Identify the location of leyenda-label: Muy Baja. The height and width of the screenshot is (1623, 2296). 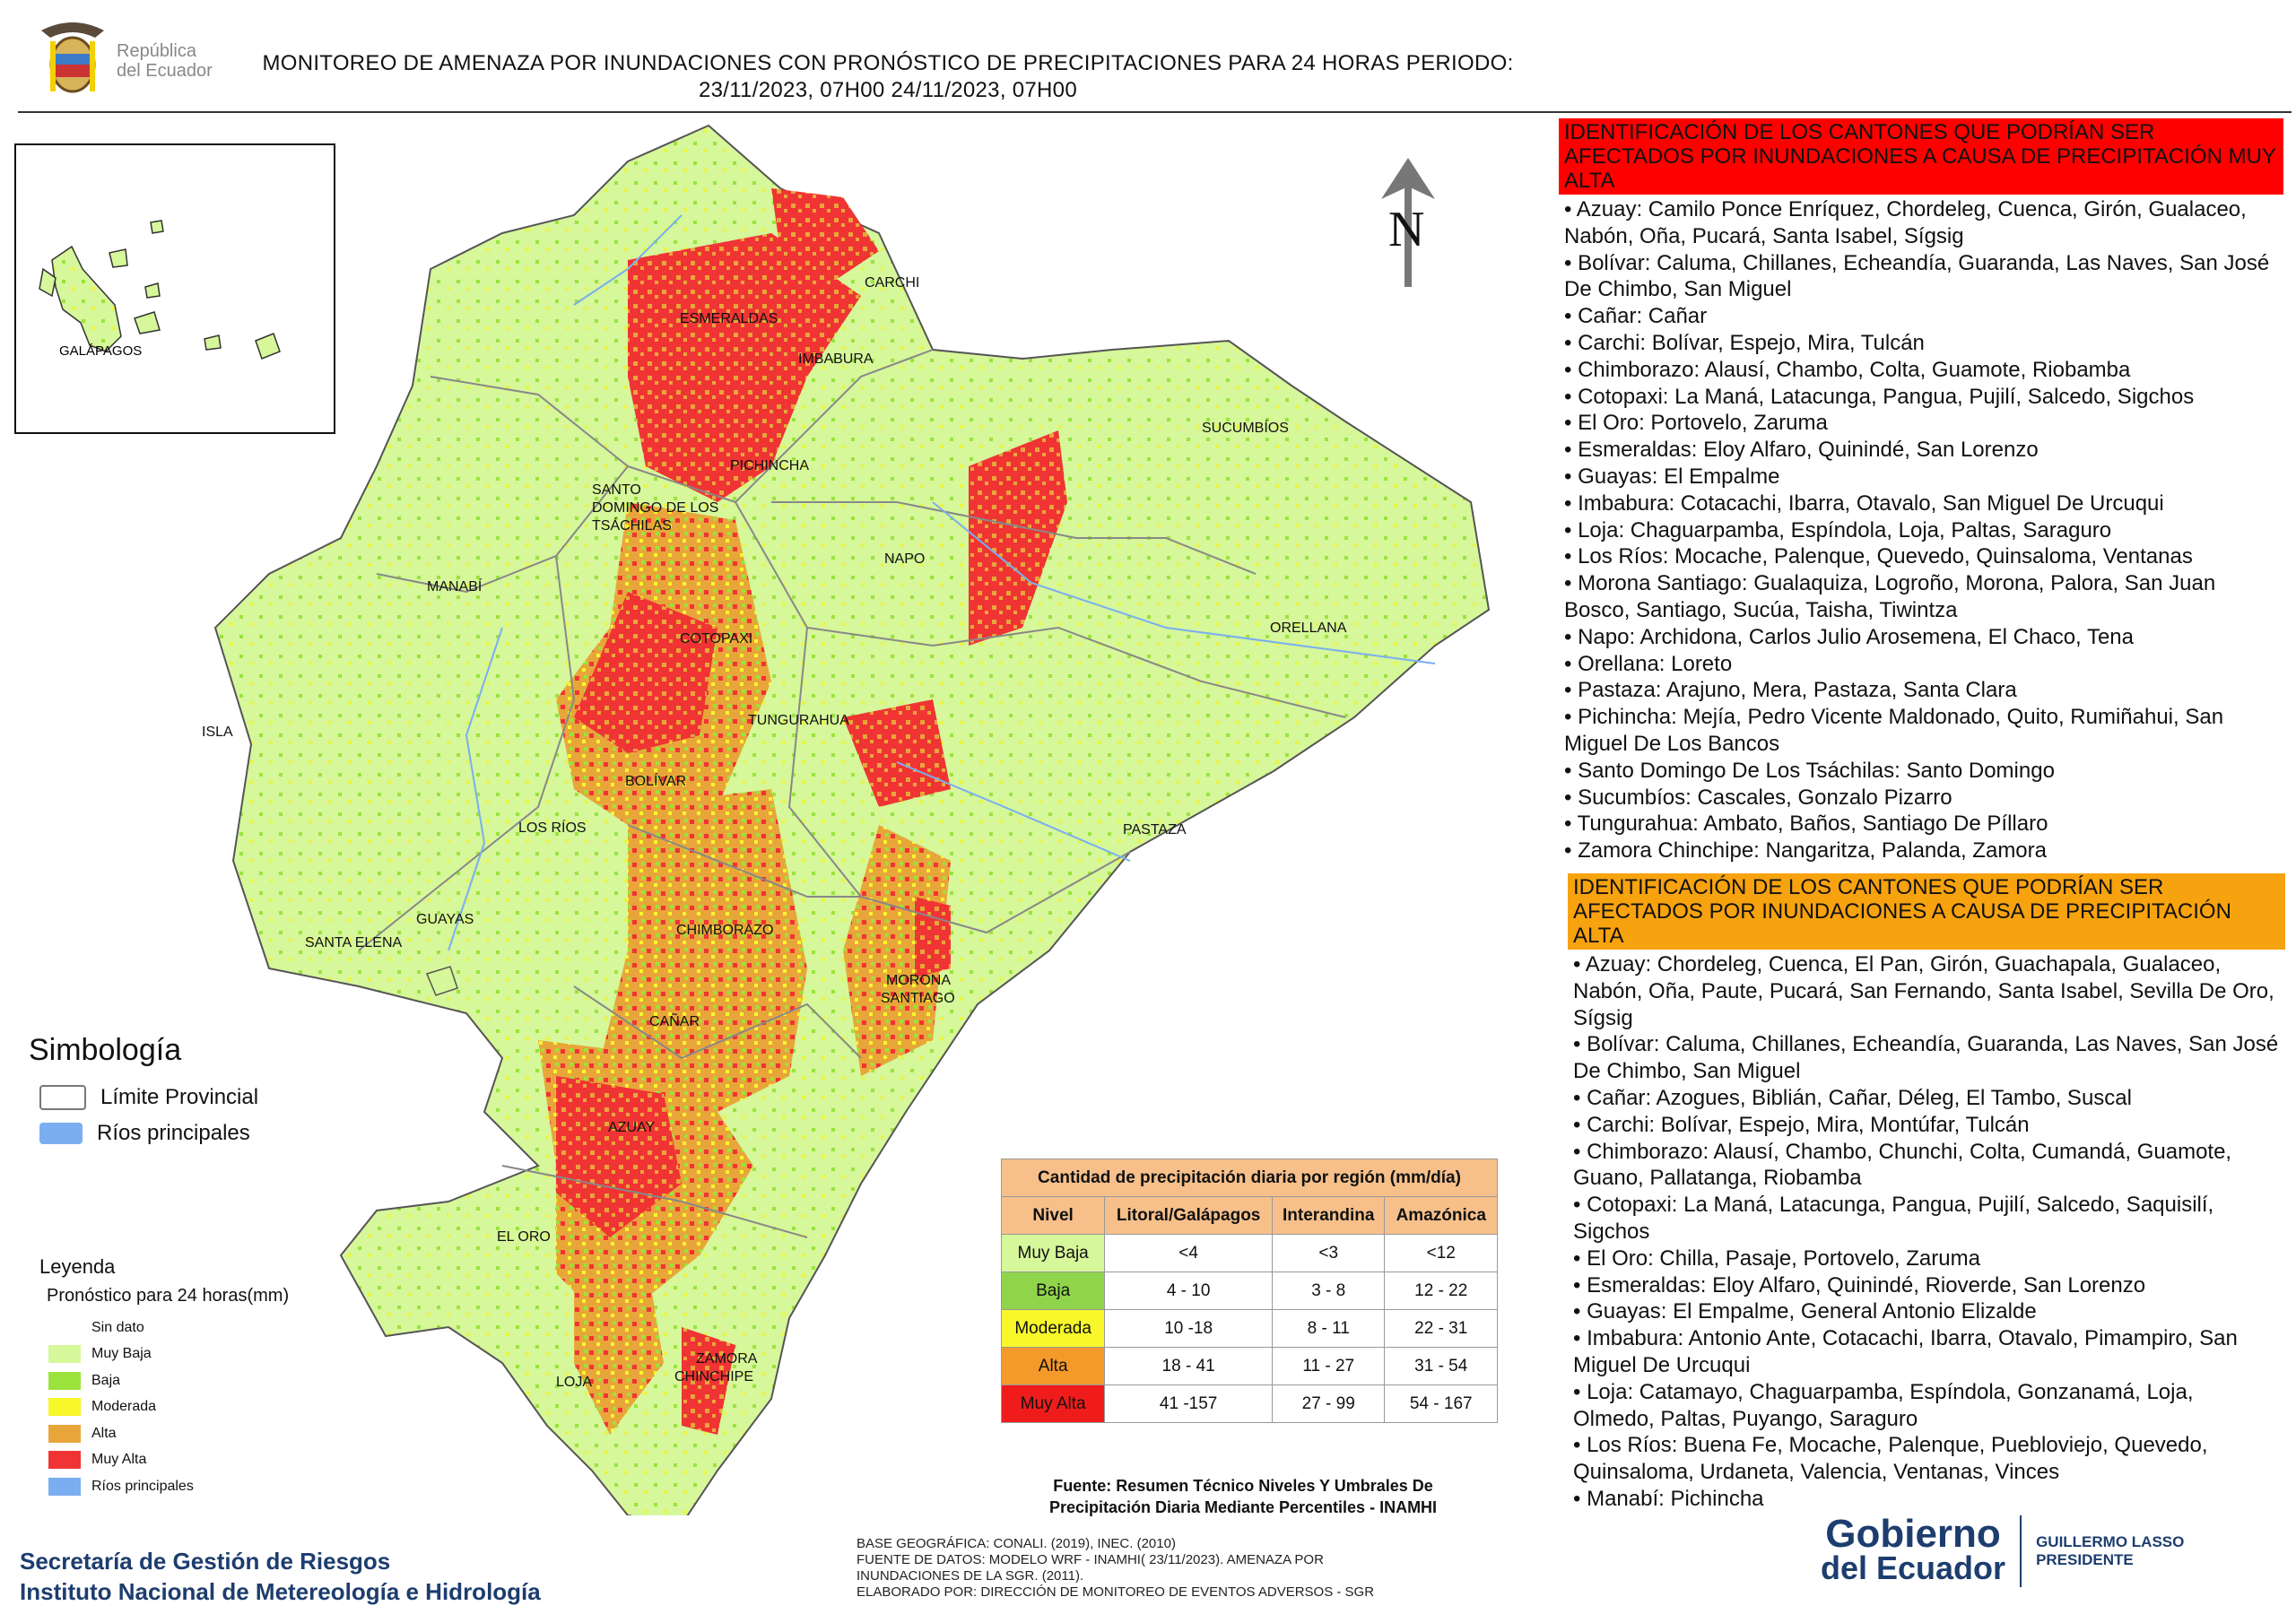
(121, 1354).